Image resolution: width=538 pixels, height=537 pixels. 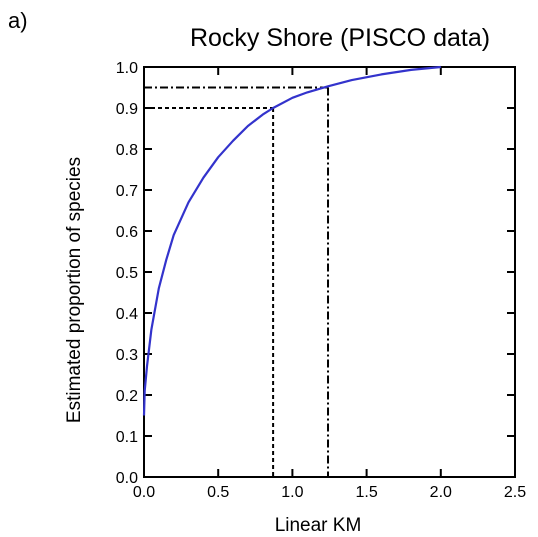 What do you see at coordinates (74, 290) in the screenshot?
I see `y-axis-label: Estimated proportion of species` at bounding box center [74, 290].